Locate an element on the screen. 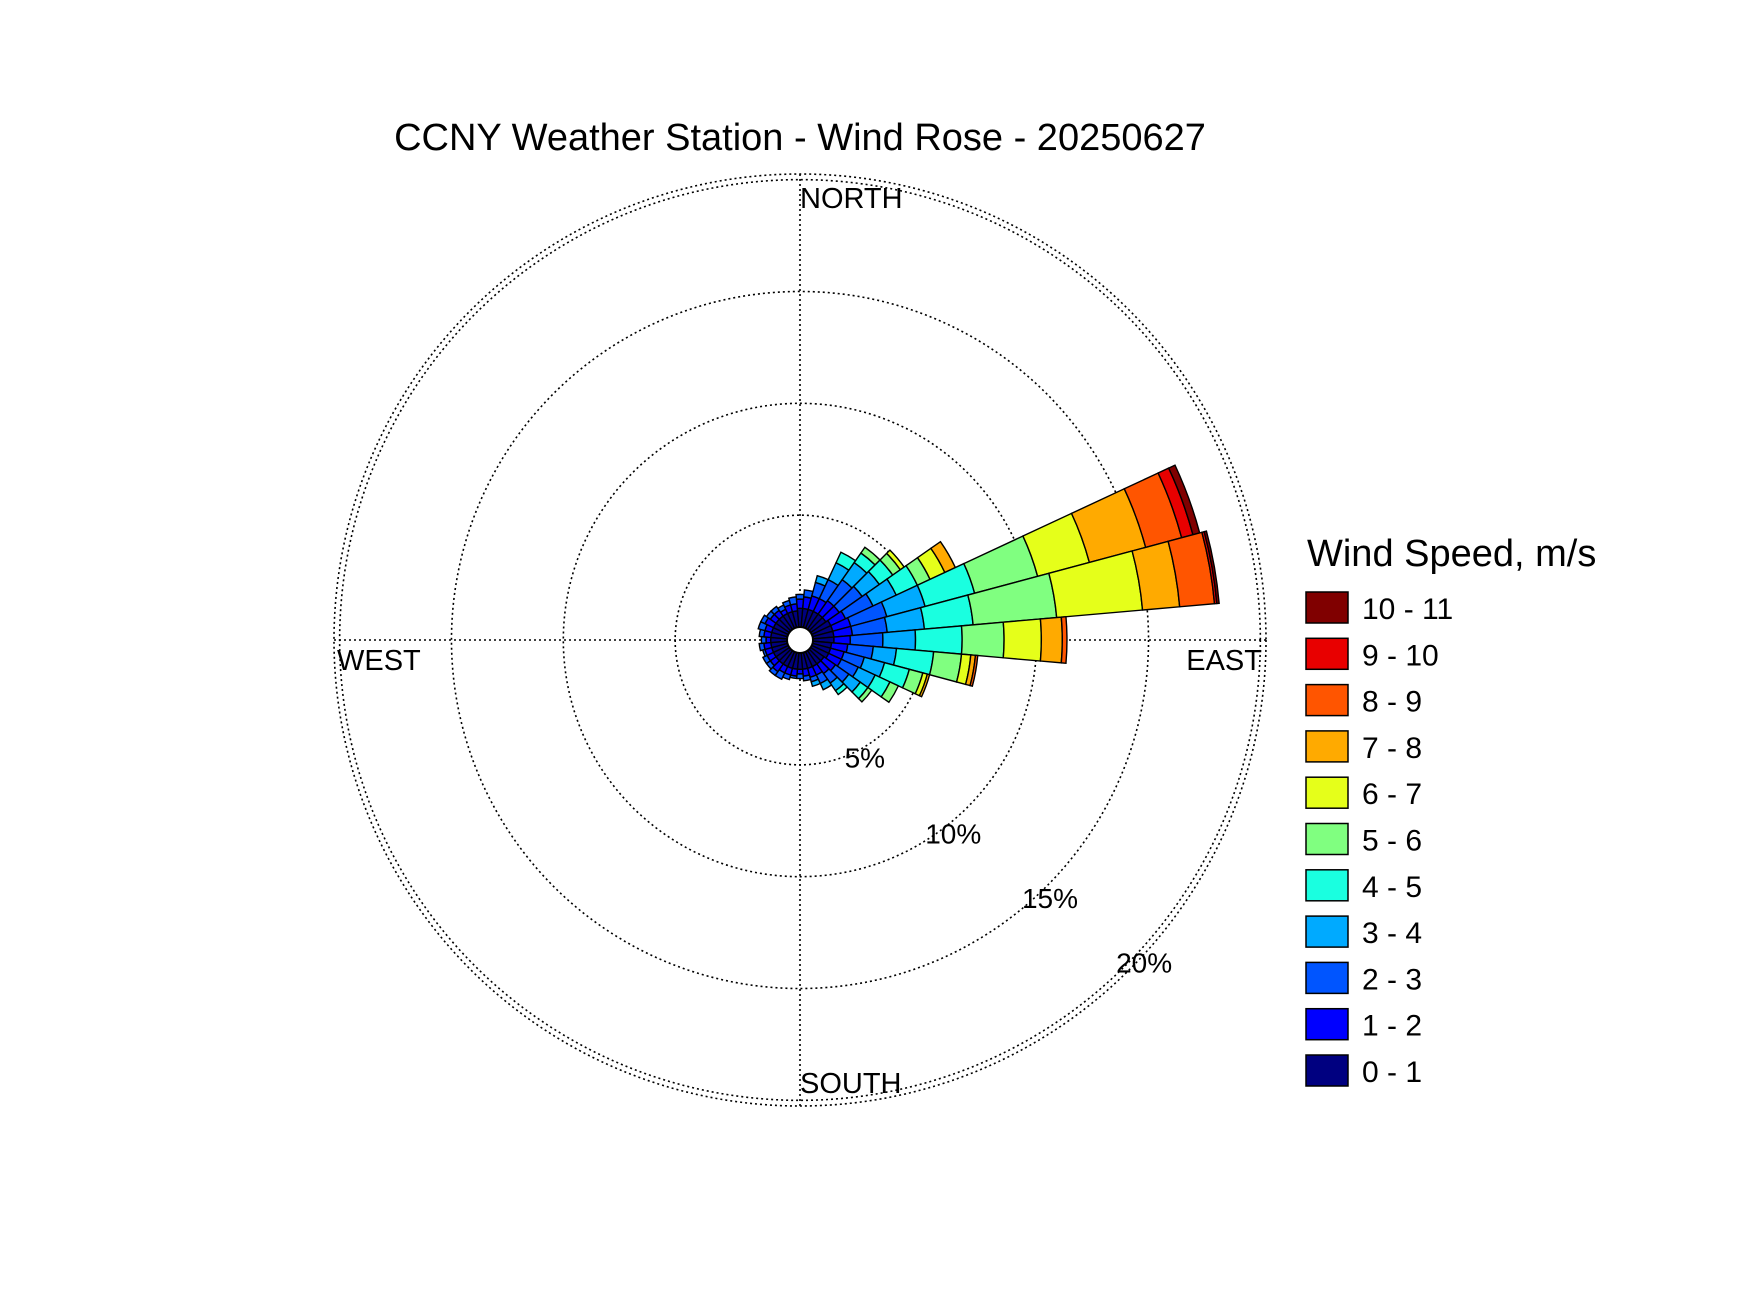 The image size is (1750, 1313). legend-label-7: 7 - 8 is located at coordinates (1392, 748).